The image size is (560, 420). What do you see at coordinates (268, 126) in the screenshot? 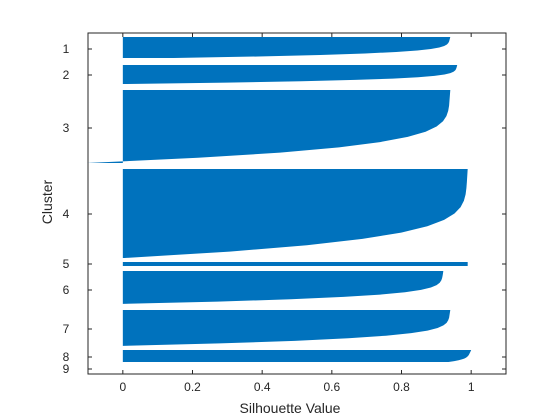
I see `cluster-3-bar` at bounding box center [268, 126].